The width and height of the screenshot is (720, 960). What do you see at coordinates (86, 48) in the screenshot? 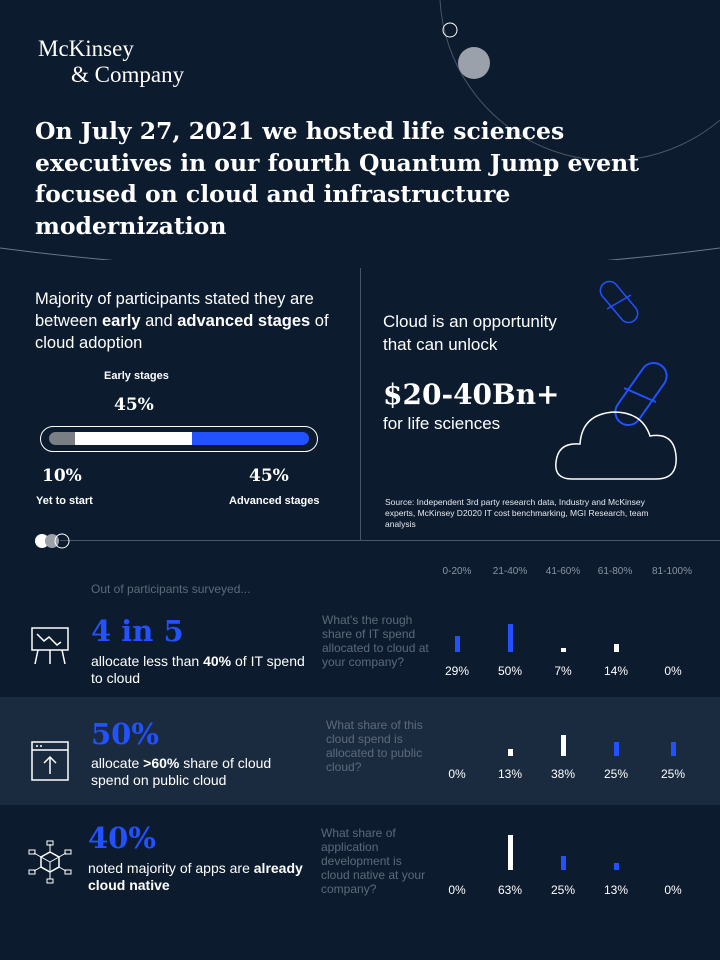
I see `logo-line-1: McKinsey` at bounding box center [86, 48].